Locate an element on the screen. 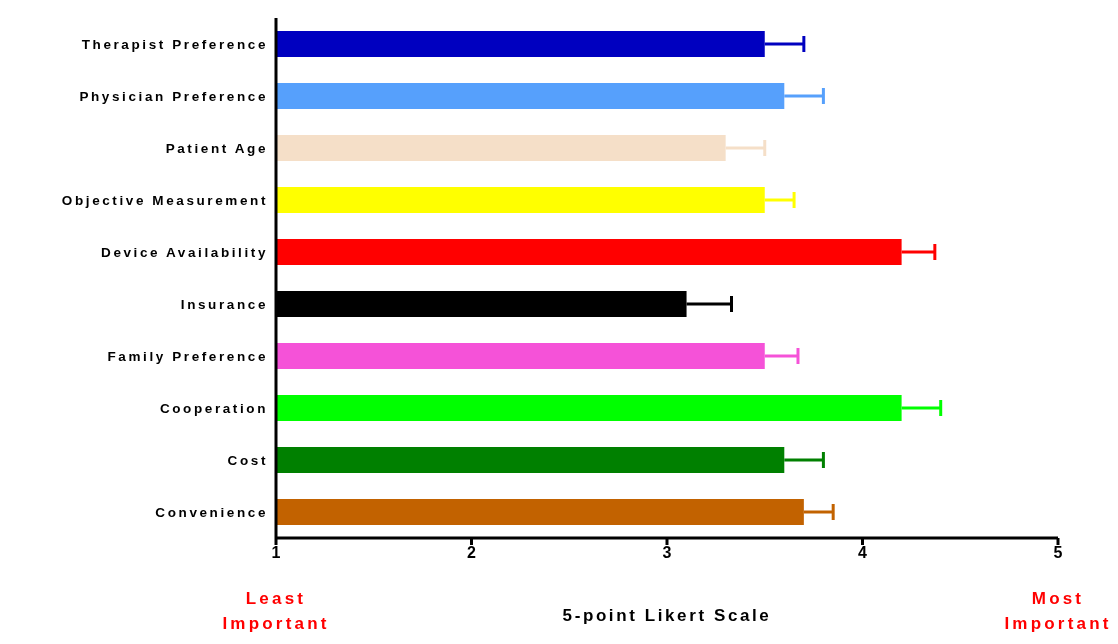  x-tick-label: 2 is located at coordinates (472, 553).